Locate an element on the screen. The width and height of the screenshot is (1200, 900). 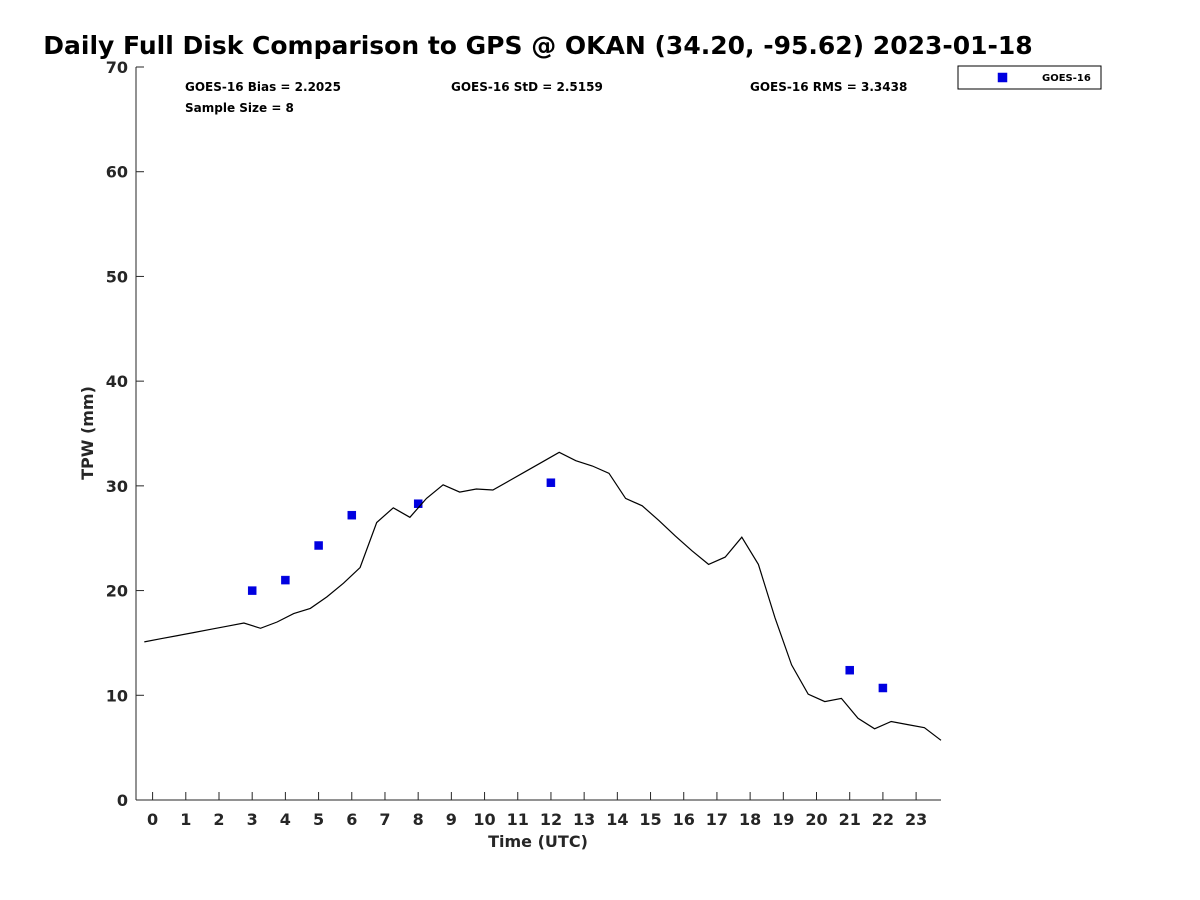
y-axis-label: TPW (mm) is located at coordinates (87, 433).